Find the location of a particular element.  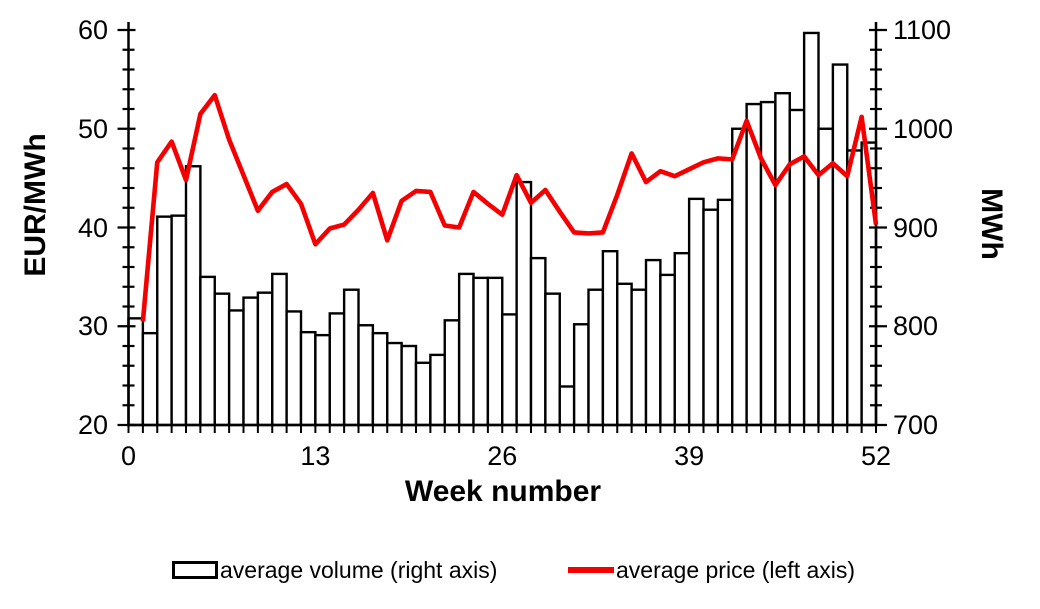

legend-entry-volume: average volume (right axis) is located at coordinates (334, 570).